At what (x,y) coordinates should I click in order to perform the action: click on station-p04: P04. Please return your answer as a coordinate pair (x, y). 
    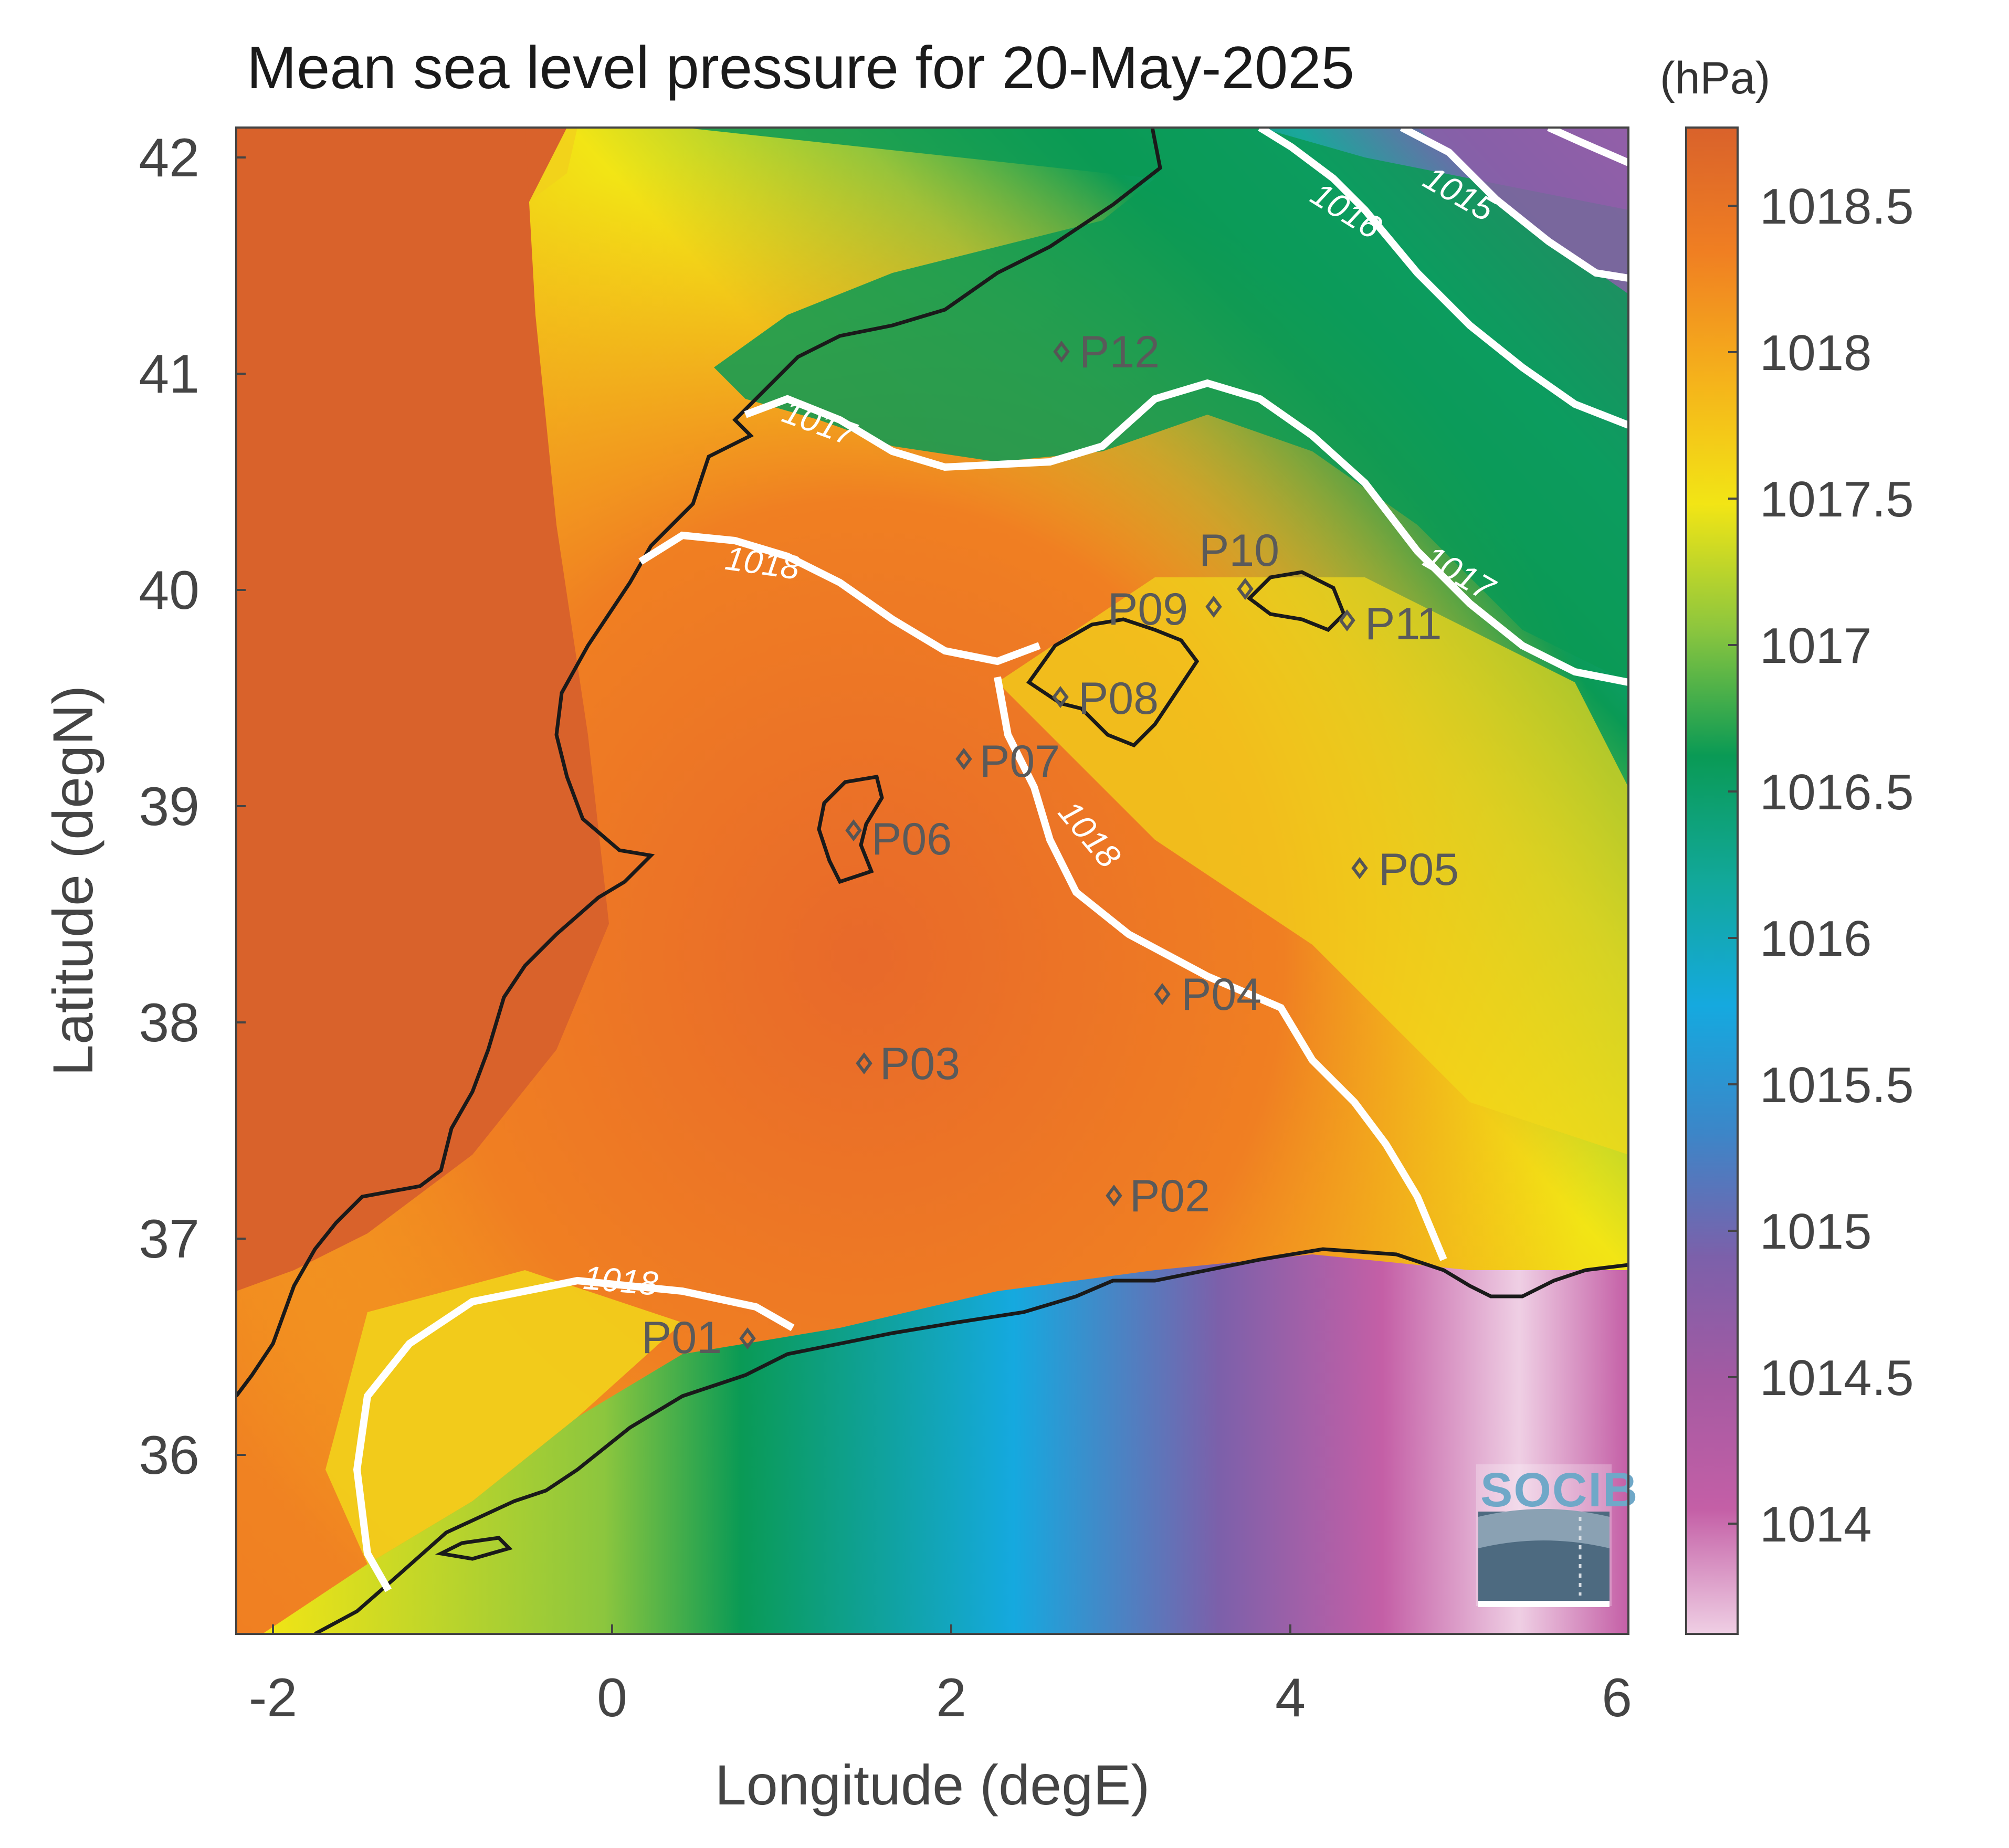
    Looking at the image, I should click on (1207, 994).